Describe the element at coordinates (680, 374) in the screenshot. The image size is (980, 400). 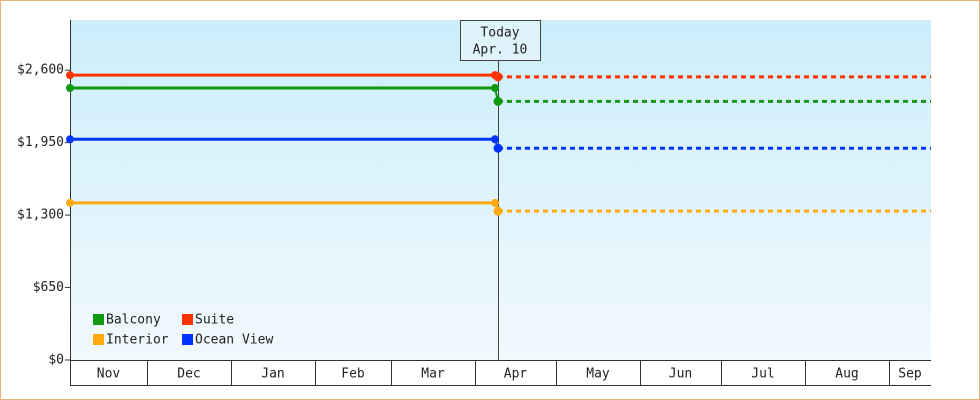
I see `x-tick-label: Jun` at that location.